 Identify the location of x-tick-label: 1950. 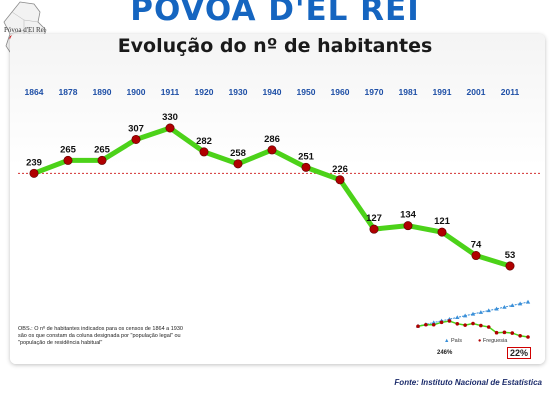
(306, 92).